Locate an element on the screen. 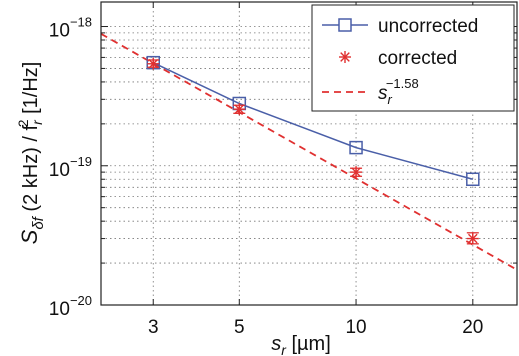 Image resolution: width=519 pixels, height=356 pixels. legend-fit-exp: −1.58 is located at coordinates (402, 83).